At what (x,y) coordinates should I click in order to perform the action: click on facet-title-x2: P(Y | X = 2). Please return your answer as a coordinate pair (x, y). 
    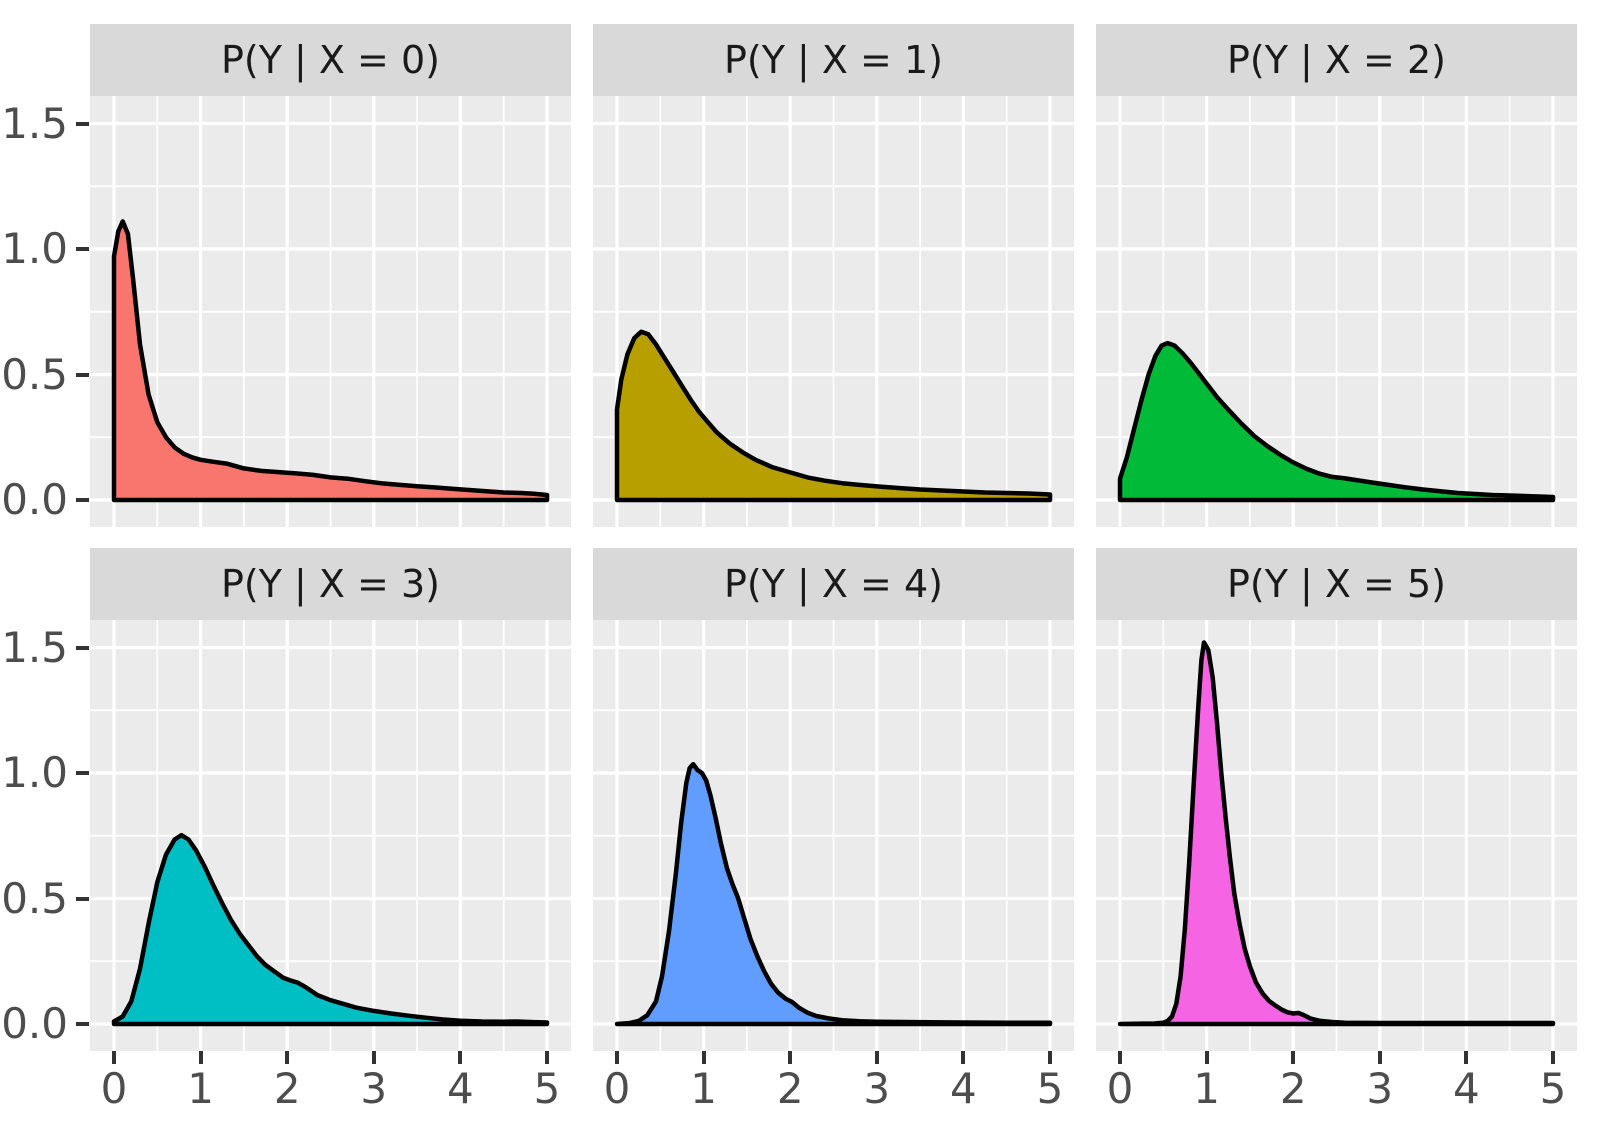
    Looking at the image, I should click on (1336, 60).